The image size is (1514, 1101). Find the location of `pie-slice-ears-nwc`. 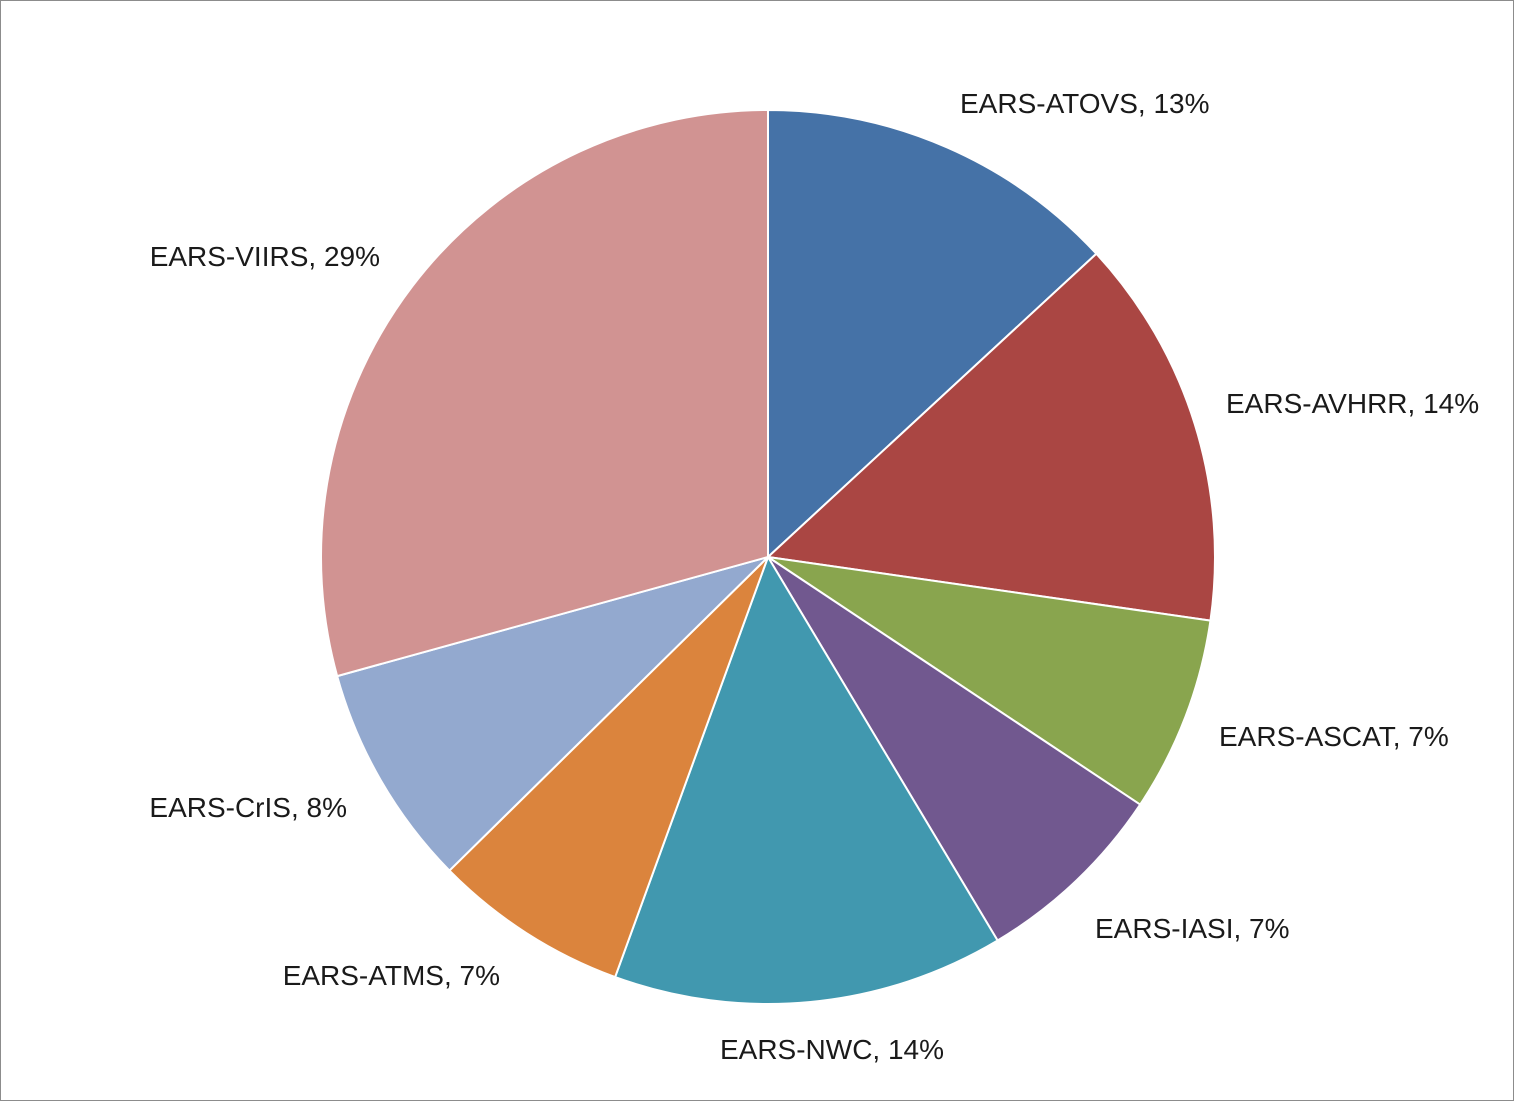

pie-slice-ears-nwc is located at coordinates (806, 779).